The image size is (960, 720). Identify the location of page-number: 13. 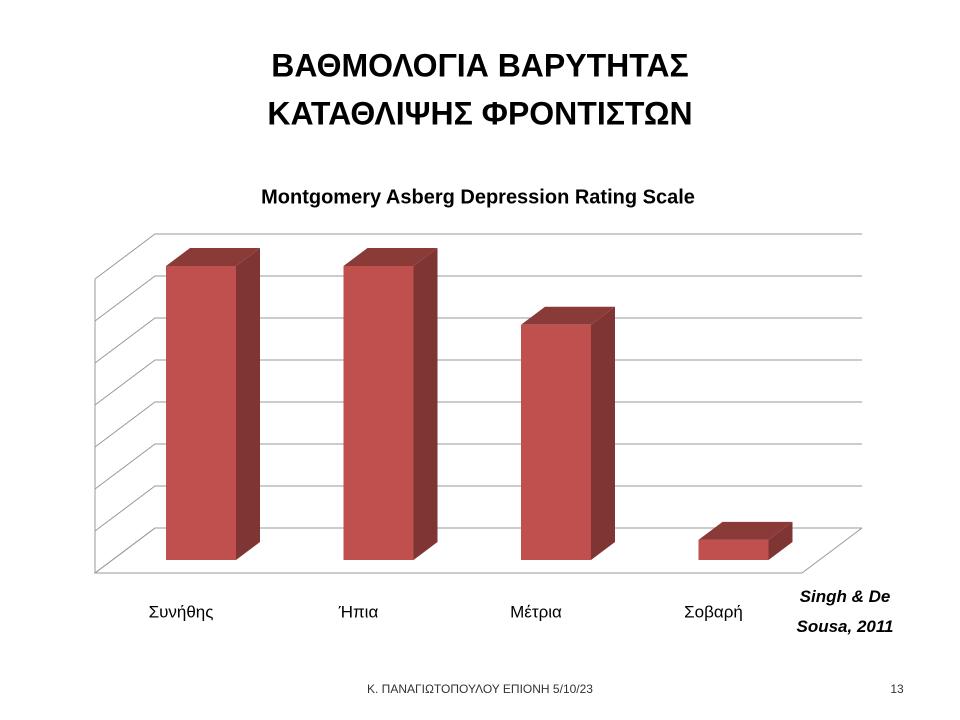
(897, 689).